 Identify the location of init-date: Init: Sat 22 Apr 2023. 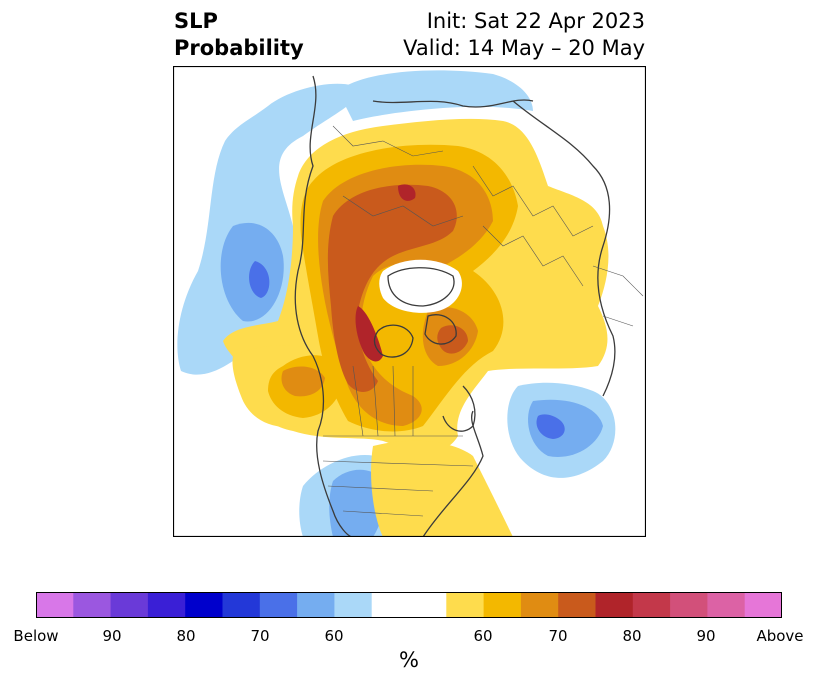
(535, 21).